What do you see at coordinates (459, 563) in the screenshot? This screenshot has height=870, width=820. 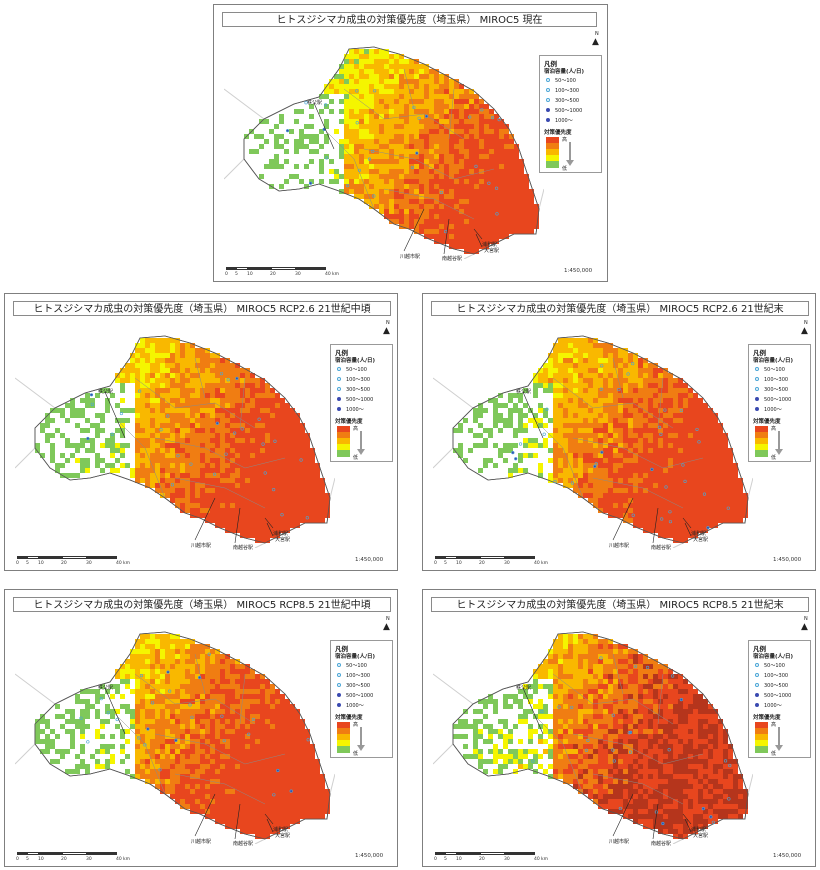 I see `scale-tick: 10` at bounding box center [459, 563].